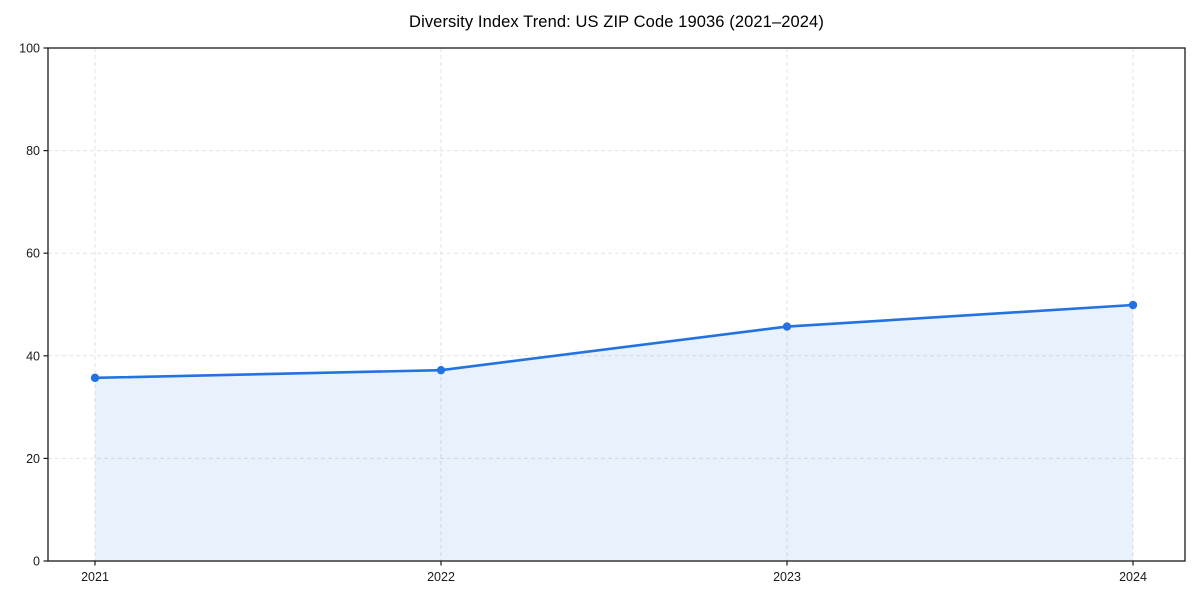 The image size is (1200, 600). What do you see at coordinates (614, 341) in the screenshot?
I see `trend-line` at bounding box center [614, 341].